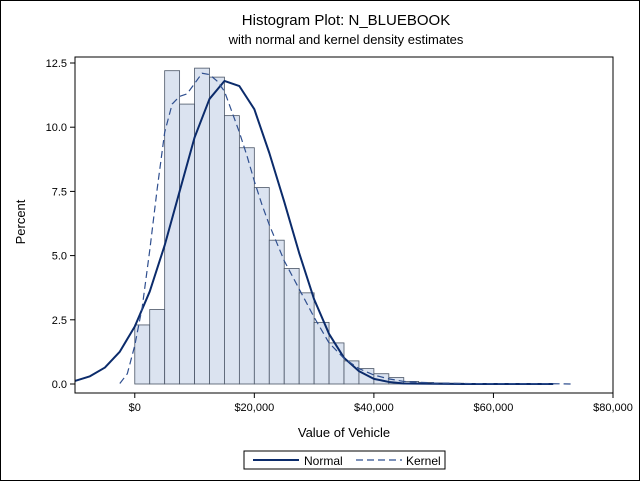 Image resolution: width=640 pixels, height=481 pixels. Describe the element at coordinates (56, 64) in the screenshot. I see `y-tick-label: 12.5` at that location.